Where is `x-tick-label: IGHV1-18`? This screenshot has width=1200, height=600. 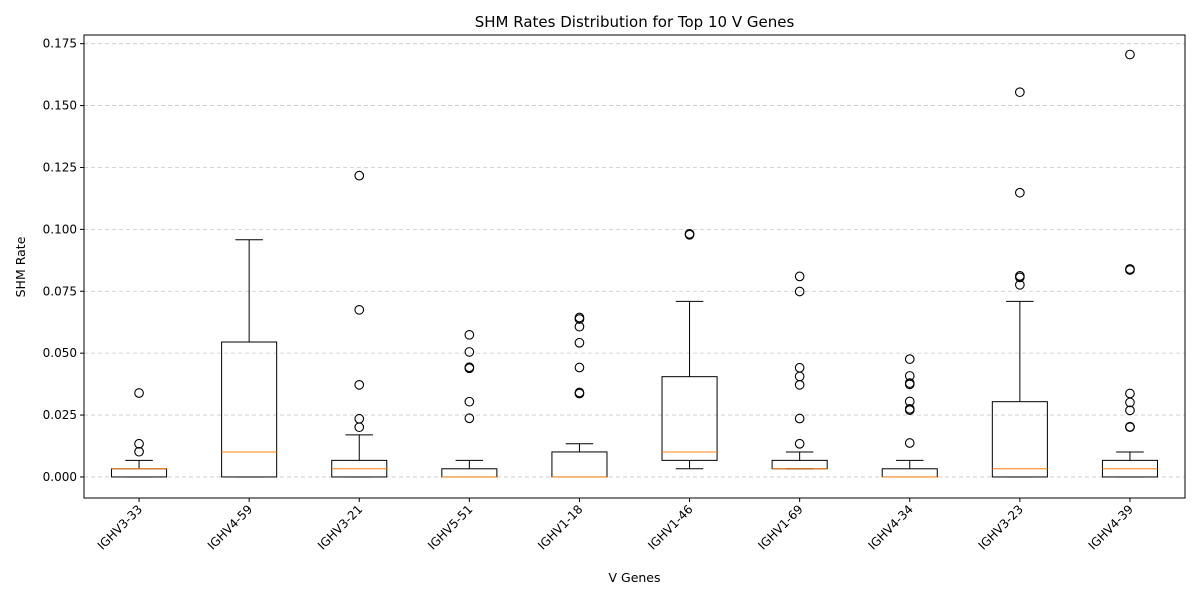 x-tick-label: IGHV1-18 is located at coordinates (560, 527).